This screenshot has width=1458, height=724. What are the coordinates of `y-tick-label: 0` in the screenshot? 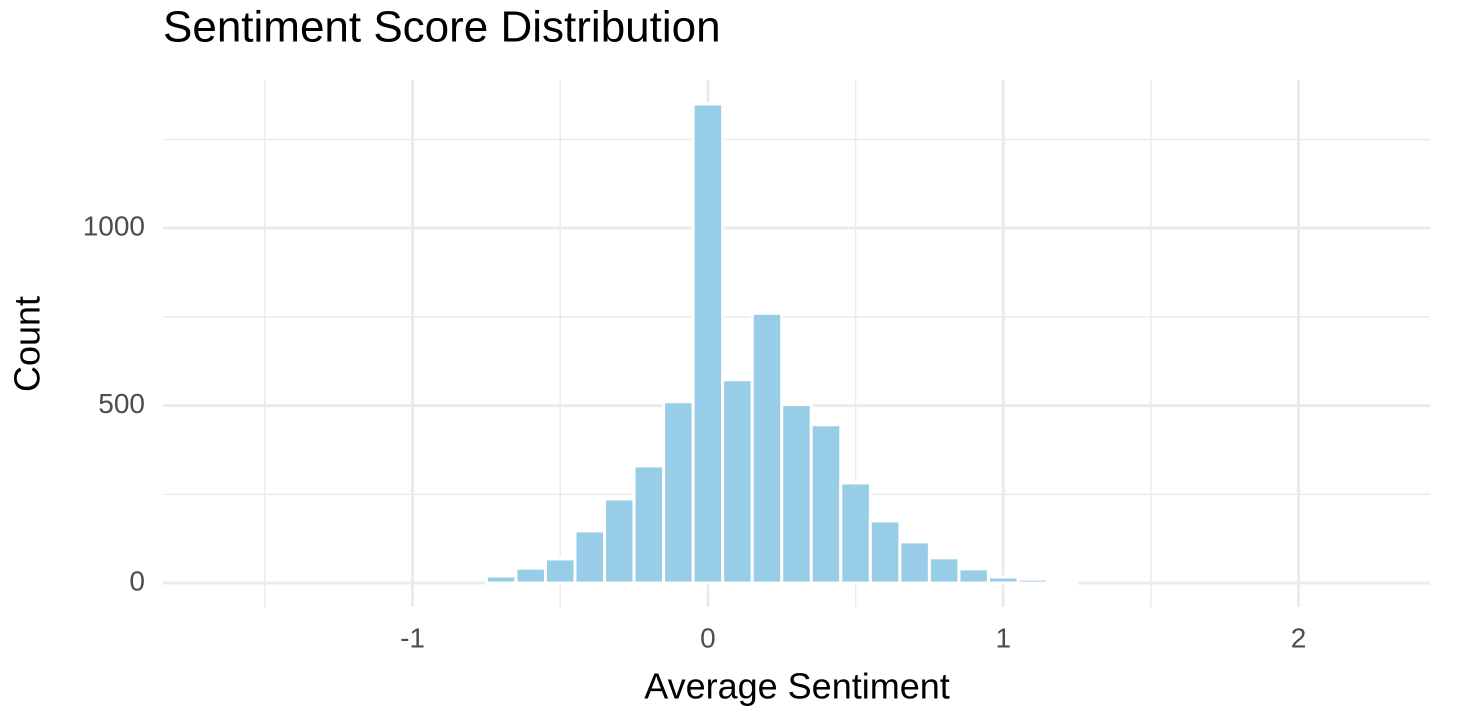 It's located at (137, 580).